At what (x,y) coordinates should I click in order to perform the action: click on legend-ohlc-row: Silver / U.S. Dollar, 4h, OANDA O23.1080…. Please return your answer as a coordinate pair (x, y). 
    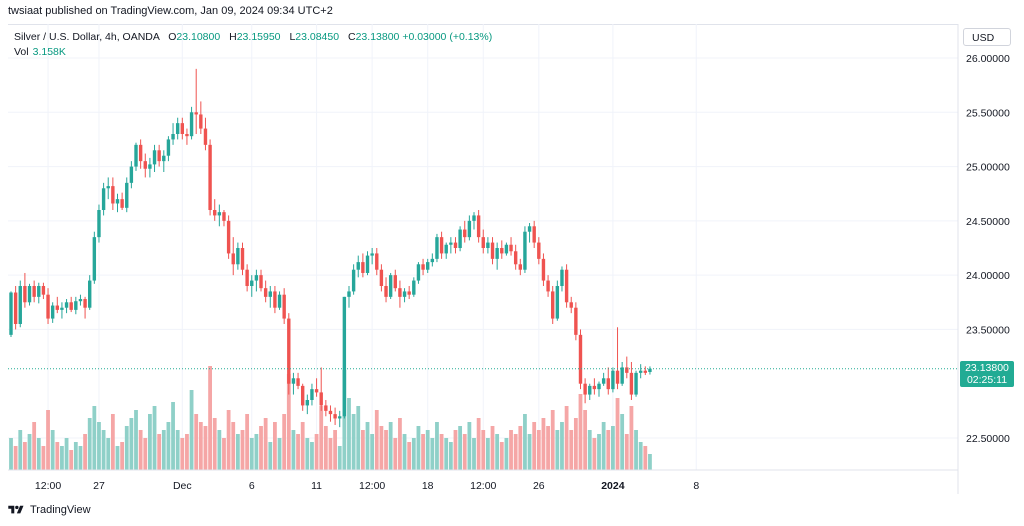
    Looking at the image, I should click on (253, 37).